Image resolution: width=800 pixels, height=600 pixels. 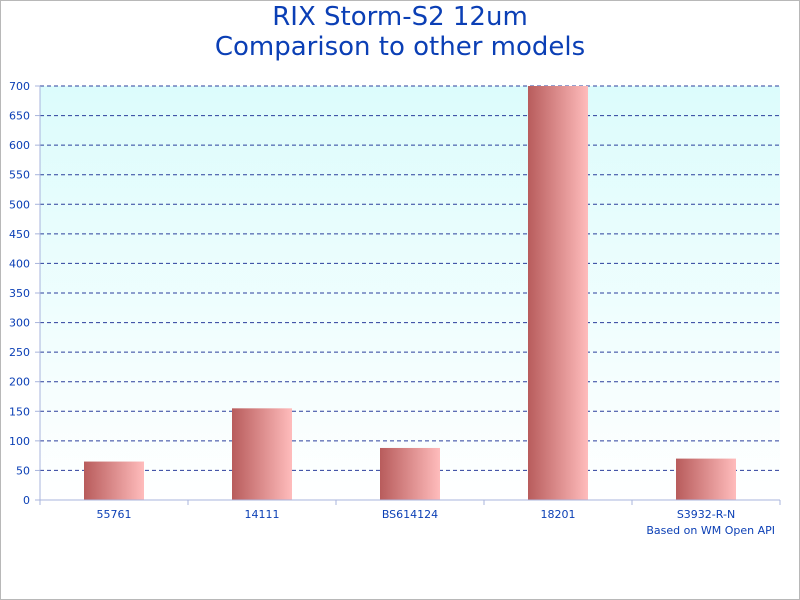 I want to click on y-tick-label: 650, so click(x=19, y=116).